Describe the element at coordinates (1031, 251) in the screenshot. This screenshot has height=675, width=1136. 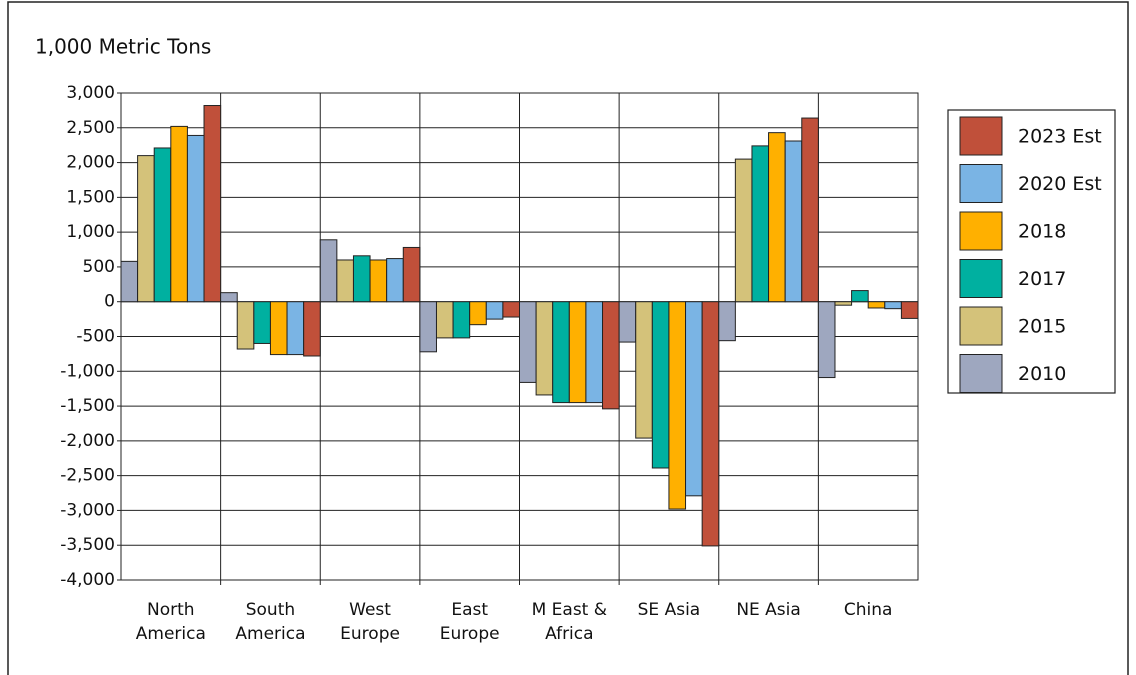
I see `legend-box` at that location.